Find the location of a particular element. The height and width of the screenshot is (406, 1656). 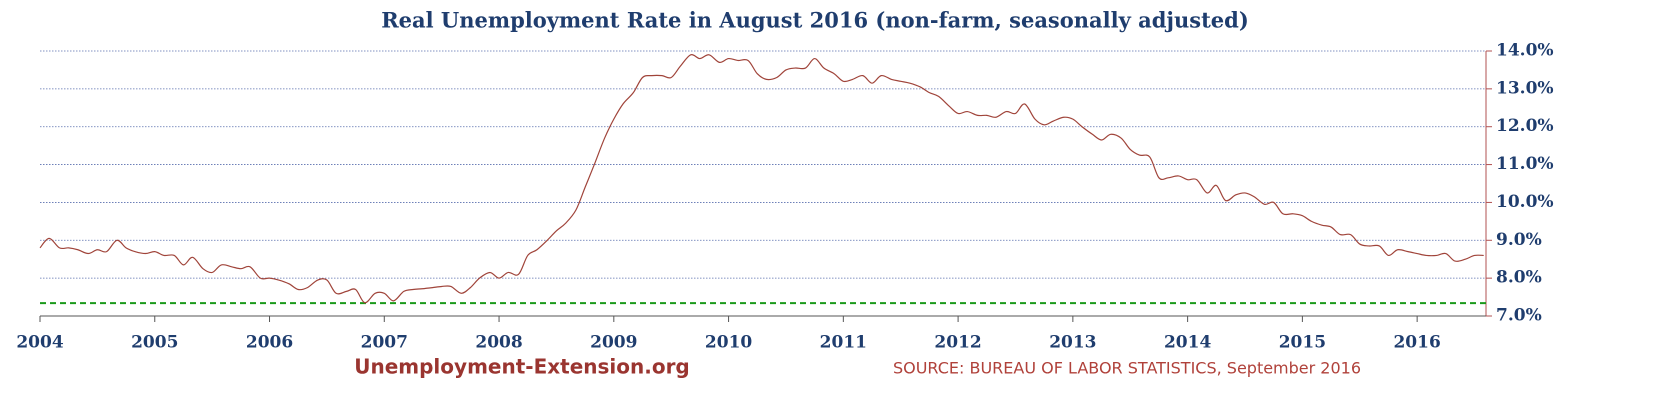

x-tick-label: 2016 is located at coordinates (1416, 343).